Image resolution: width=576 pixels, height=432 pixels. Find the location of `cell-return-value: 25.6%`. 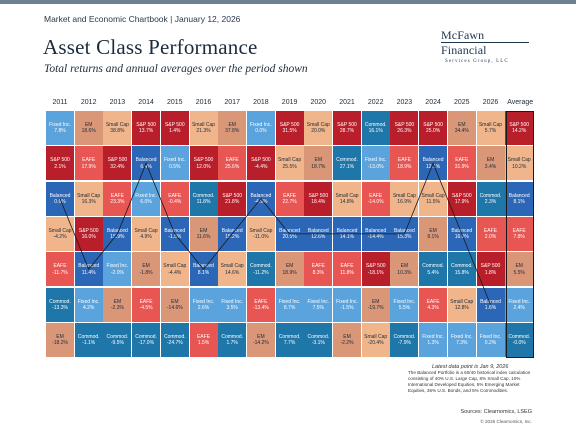

cell-return-value: 25.6% is located at coordinates (232, 166).